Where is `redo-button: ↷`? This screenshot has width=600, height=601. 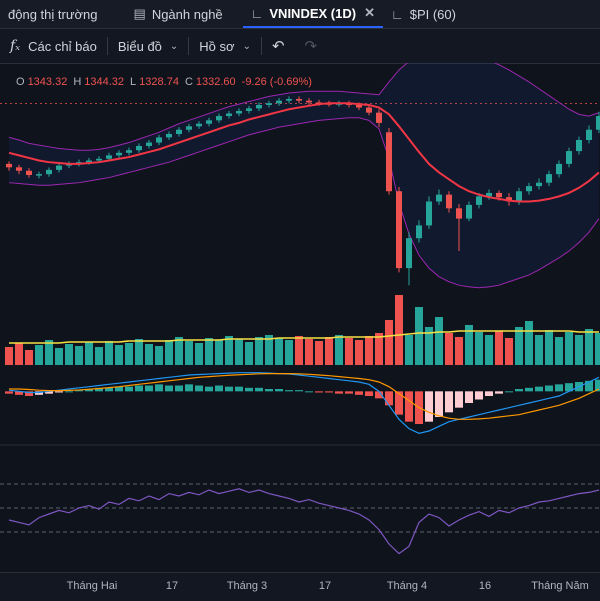 redo-button: ↷ is located at coordinates (311, 46).